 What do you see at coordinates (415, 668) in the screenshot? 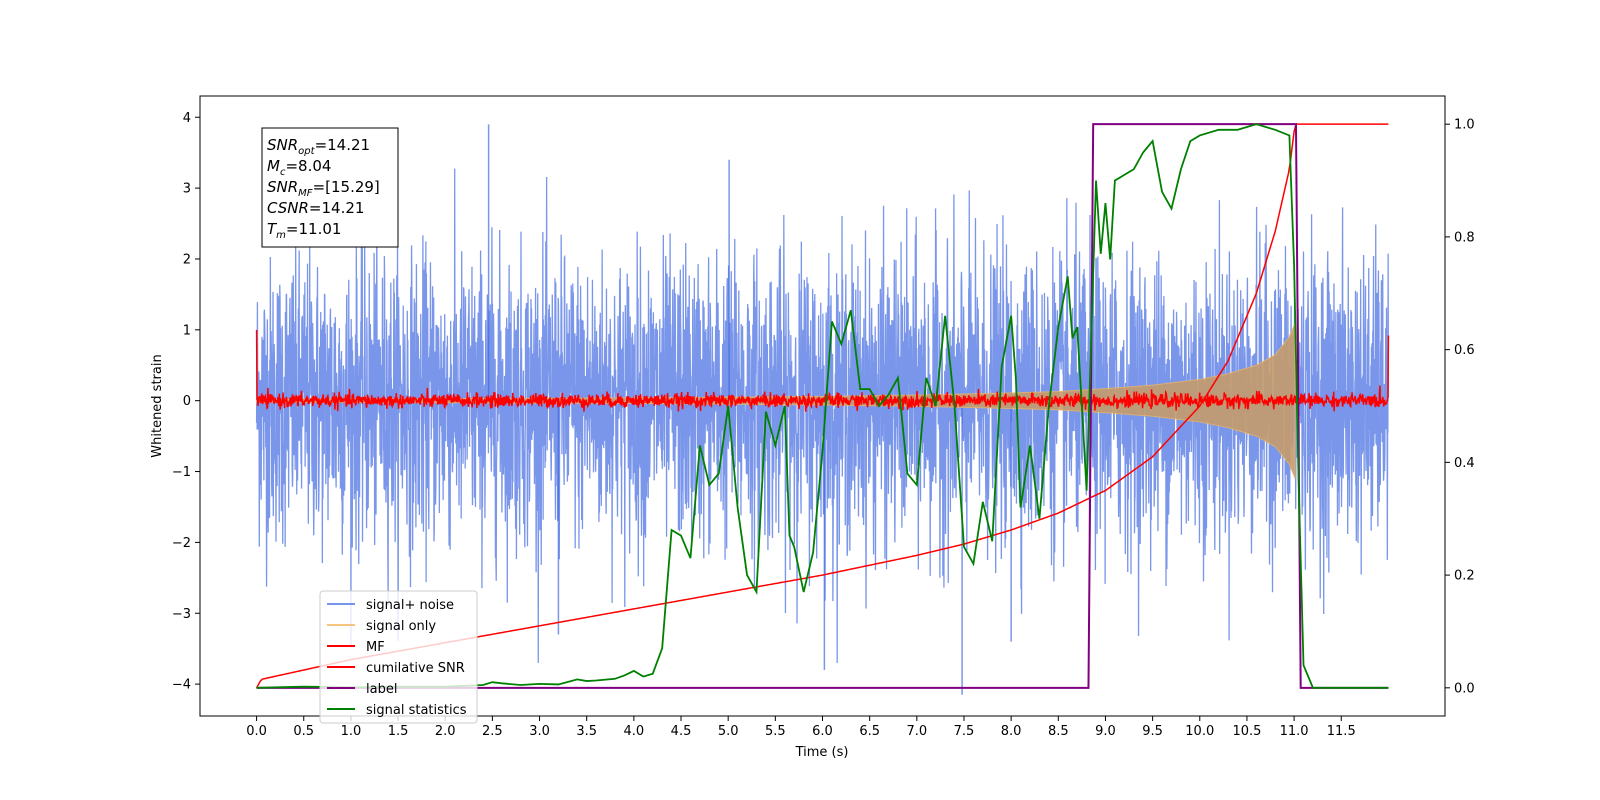
I see `legend-label-cumilative-snr: cumilative SNR` at bounding box center [415, 668].